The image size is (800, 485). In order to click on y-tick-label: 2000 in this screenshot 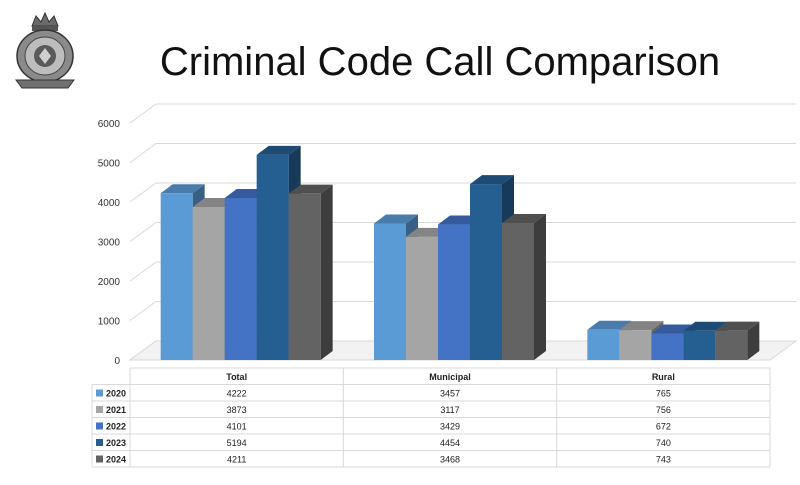, I will do `click(109, 282)`.